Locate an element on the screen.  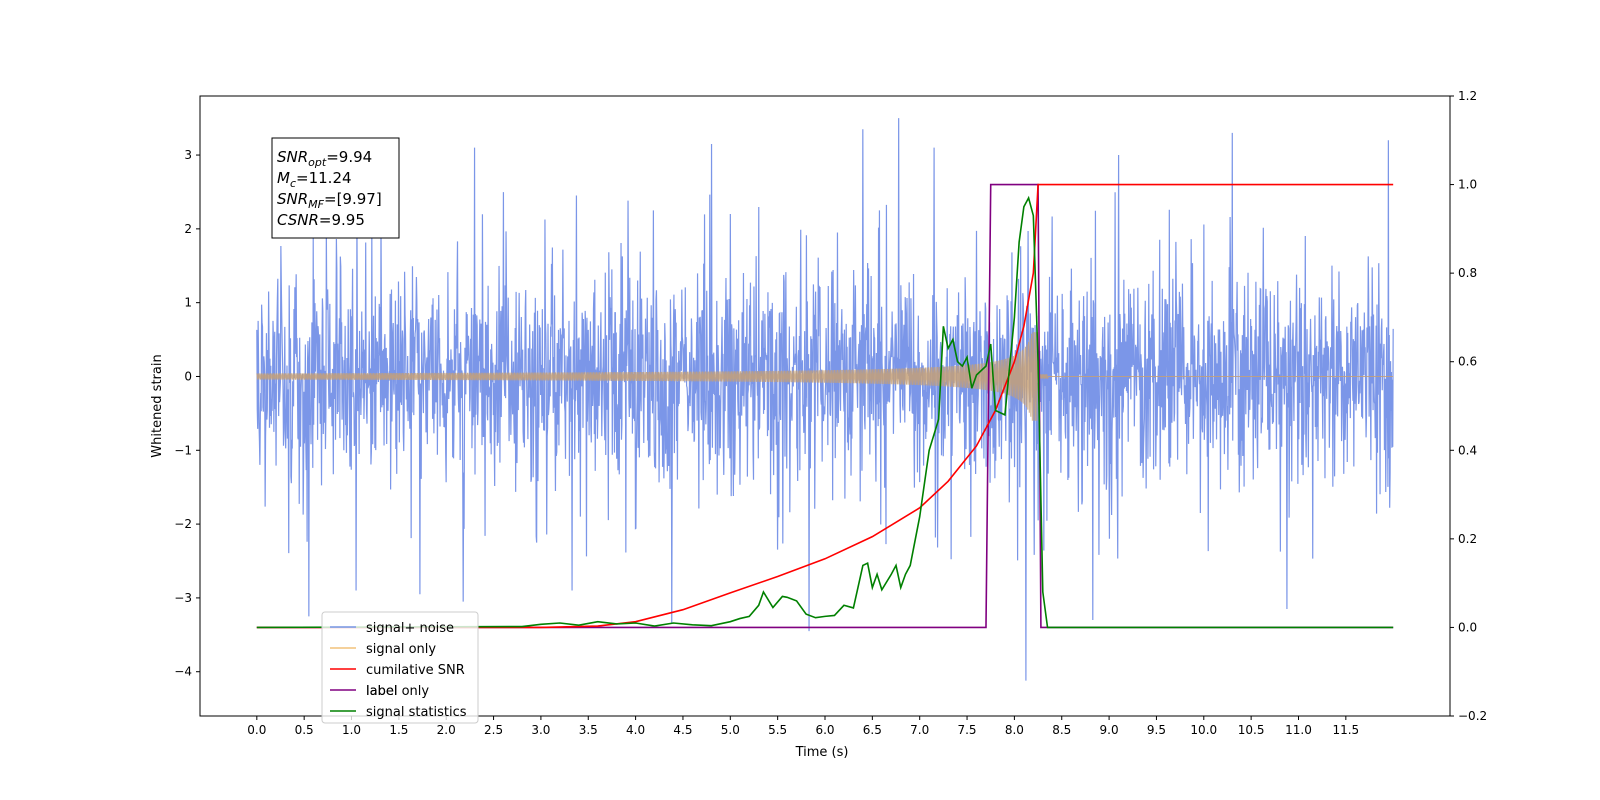
annotation-variable: M is located at coordinates (283, 178).